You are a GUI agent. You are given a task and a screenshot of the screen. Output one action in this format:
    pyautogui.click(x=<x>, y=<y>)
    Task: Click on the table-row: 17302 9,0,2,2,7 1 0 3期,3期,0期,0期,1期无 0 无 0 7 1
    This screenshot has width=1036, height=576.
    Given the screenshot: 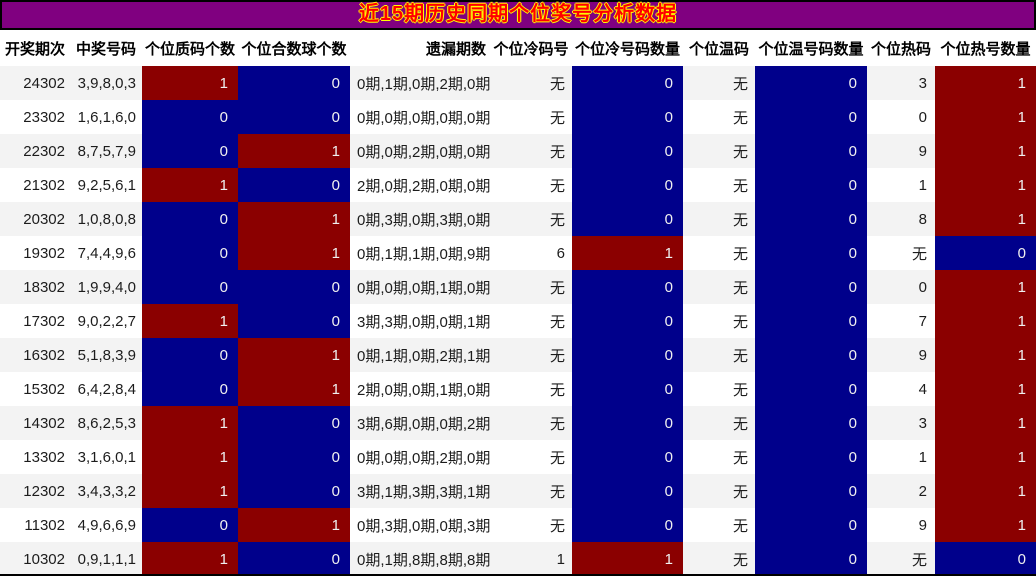 What is the action you would take?
    pyautogui.click(x=518, y=321)
    